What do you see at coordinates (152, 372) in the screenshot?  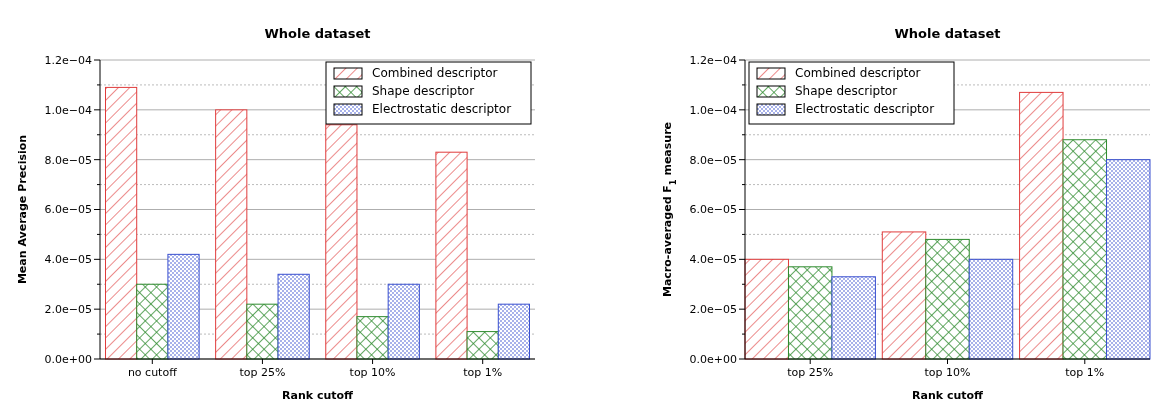 I see `x-tick-label: no cutoff` at bounding box center [152, 372].